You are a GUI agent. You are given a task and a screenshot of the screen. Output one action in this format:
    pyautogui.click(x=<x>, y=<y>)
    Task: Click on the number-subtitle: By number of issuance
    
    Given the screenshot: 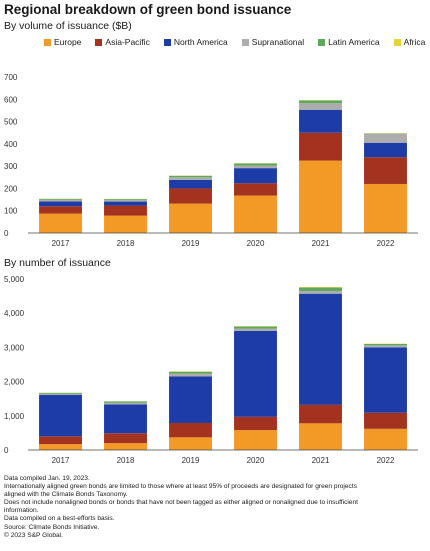 What is the action you would take?
    pyautogui.click(x=57, y=263)
    